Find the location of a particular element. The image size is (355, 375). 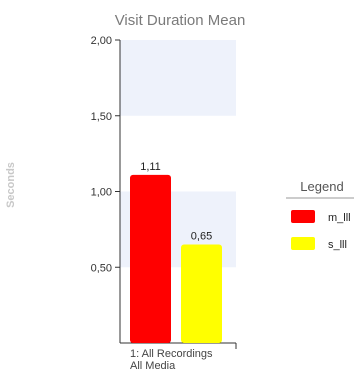

legend-label-s_lll: s_lll is located at coordinates (337, 245).